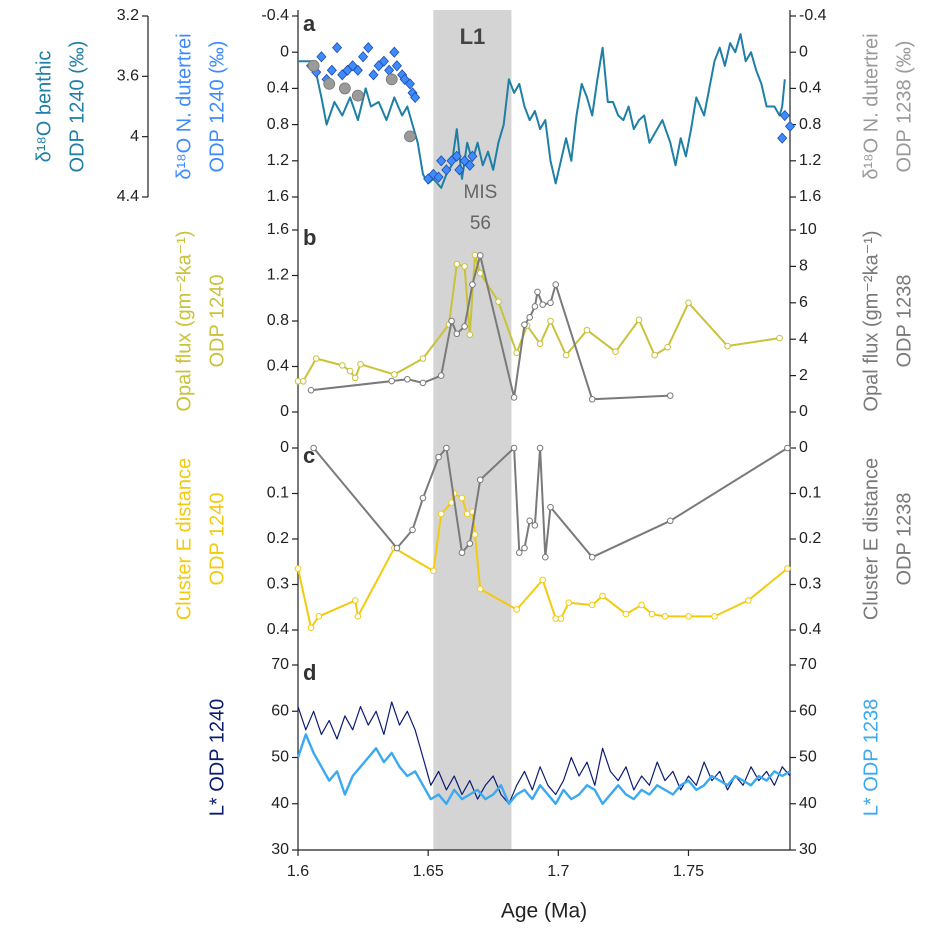  Describe the element at coordinates (472, 430) in the screenshot. I see `shaded-interval` at that location.